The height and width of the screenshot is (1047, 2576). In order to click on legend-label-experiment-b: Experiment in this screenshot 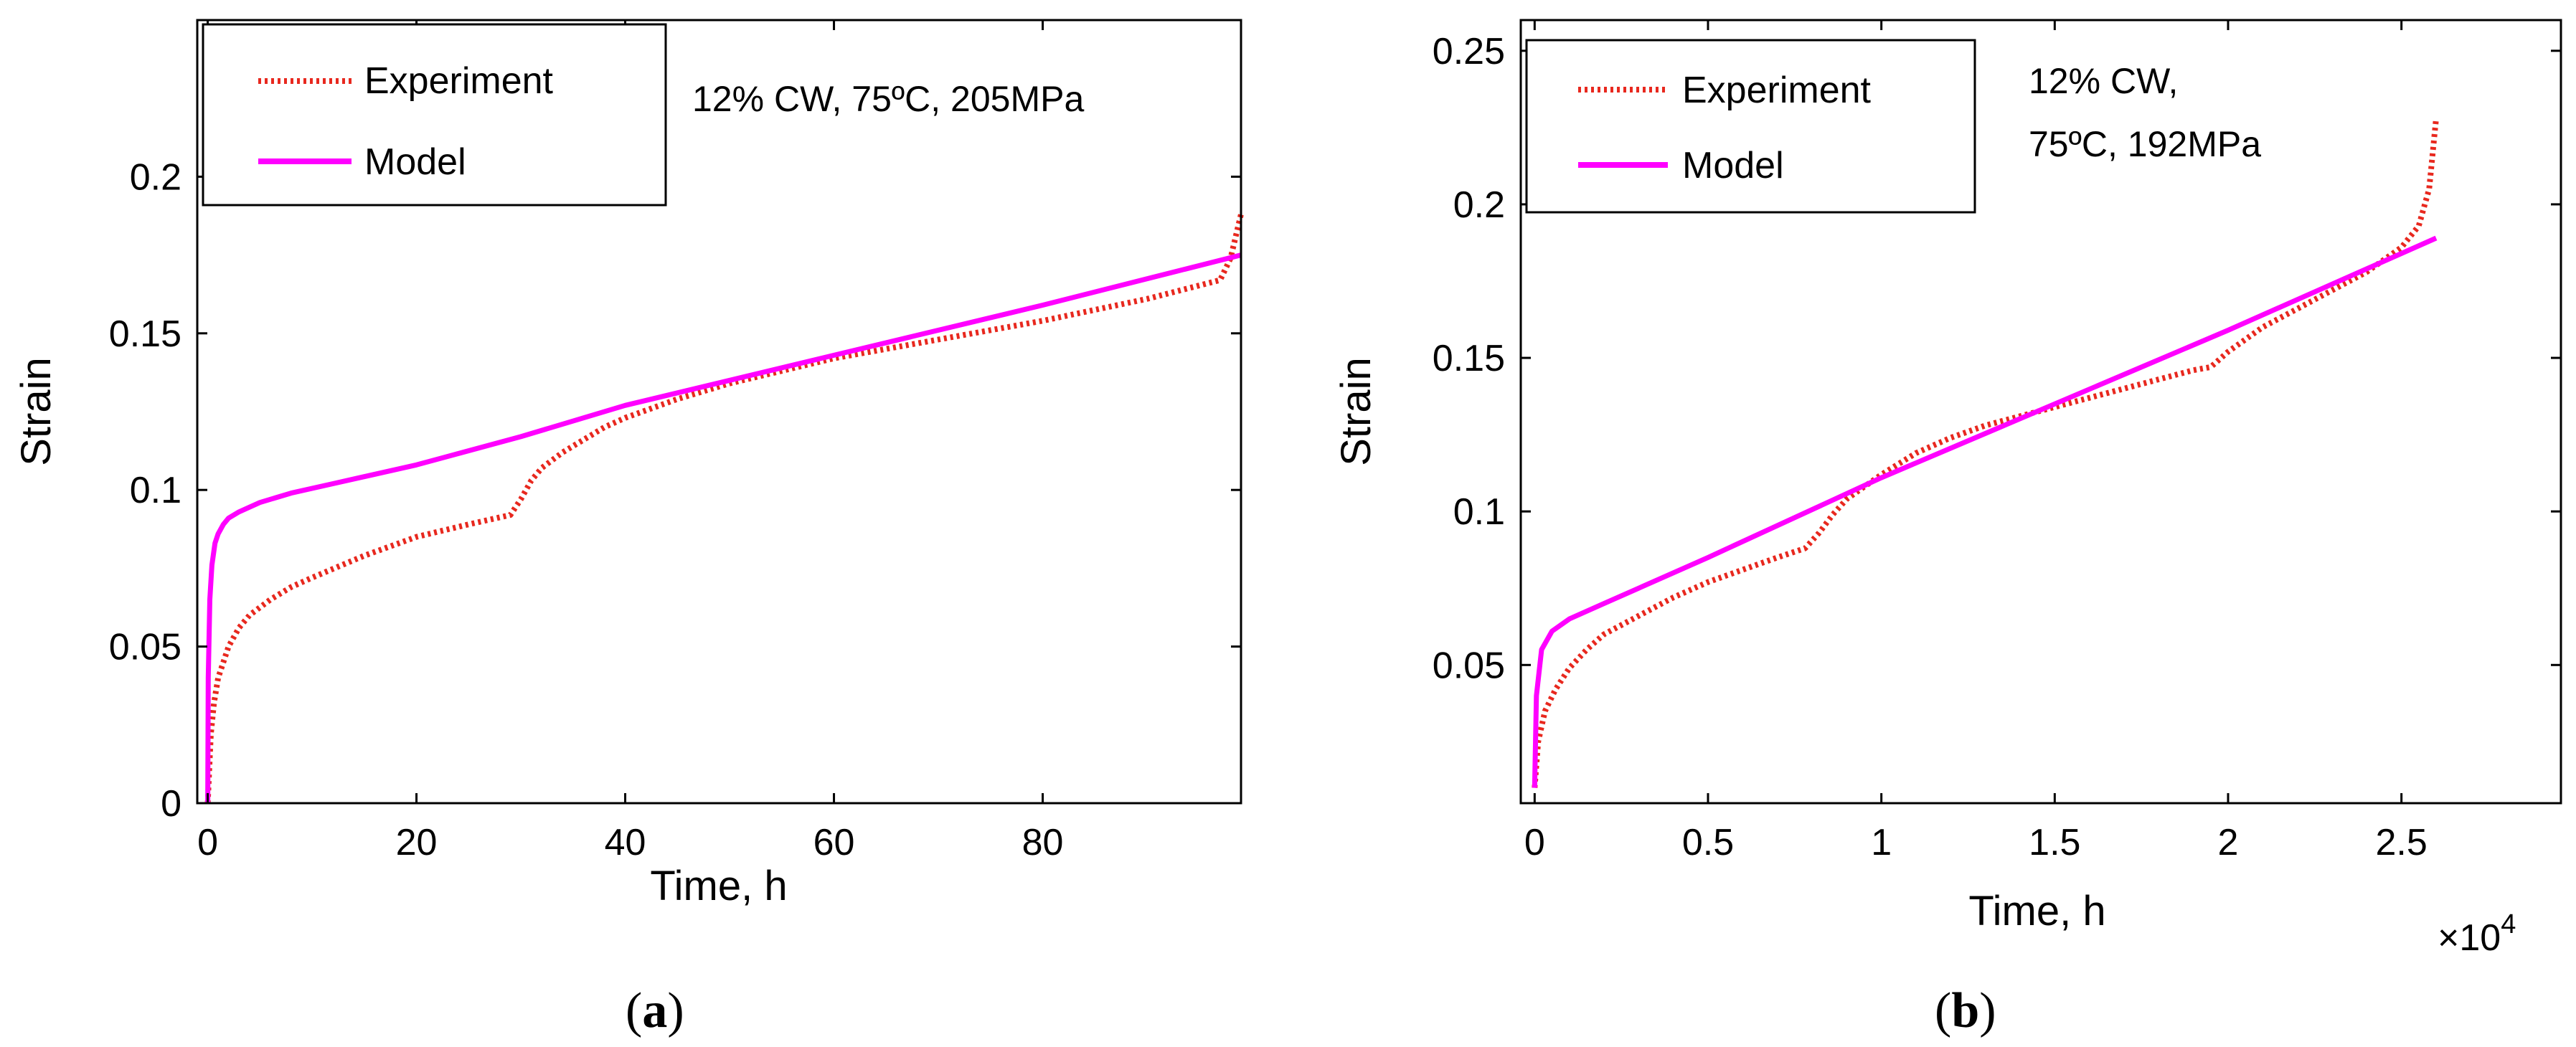, I will do `click(1777, 90)`.